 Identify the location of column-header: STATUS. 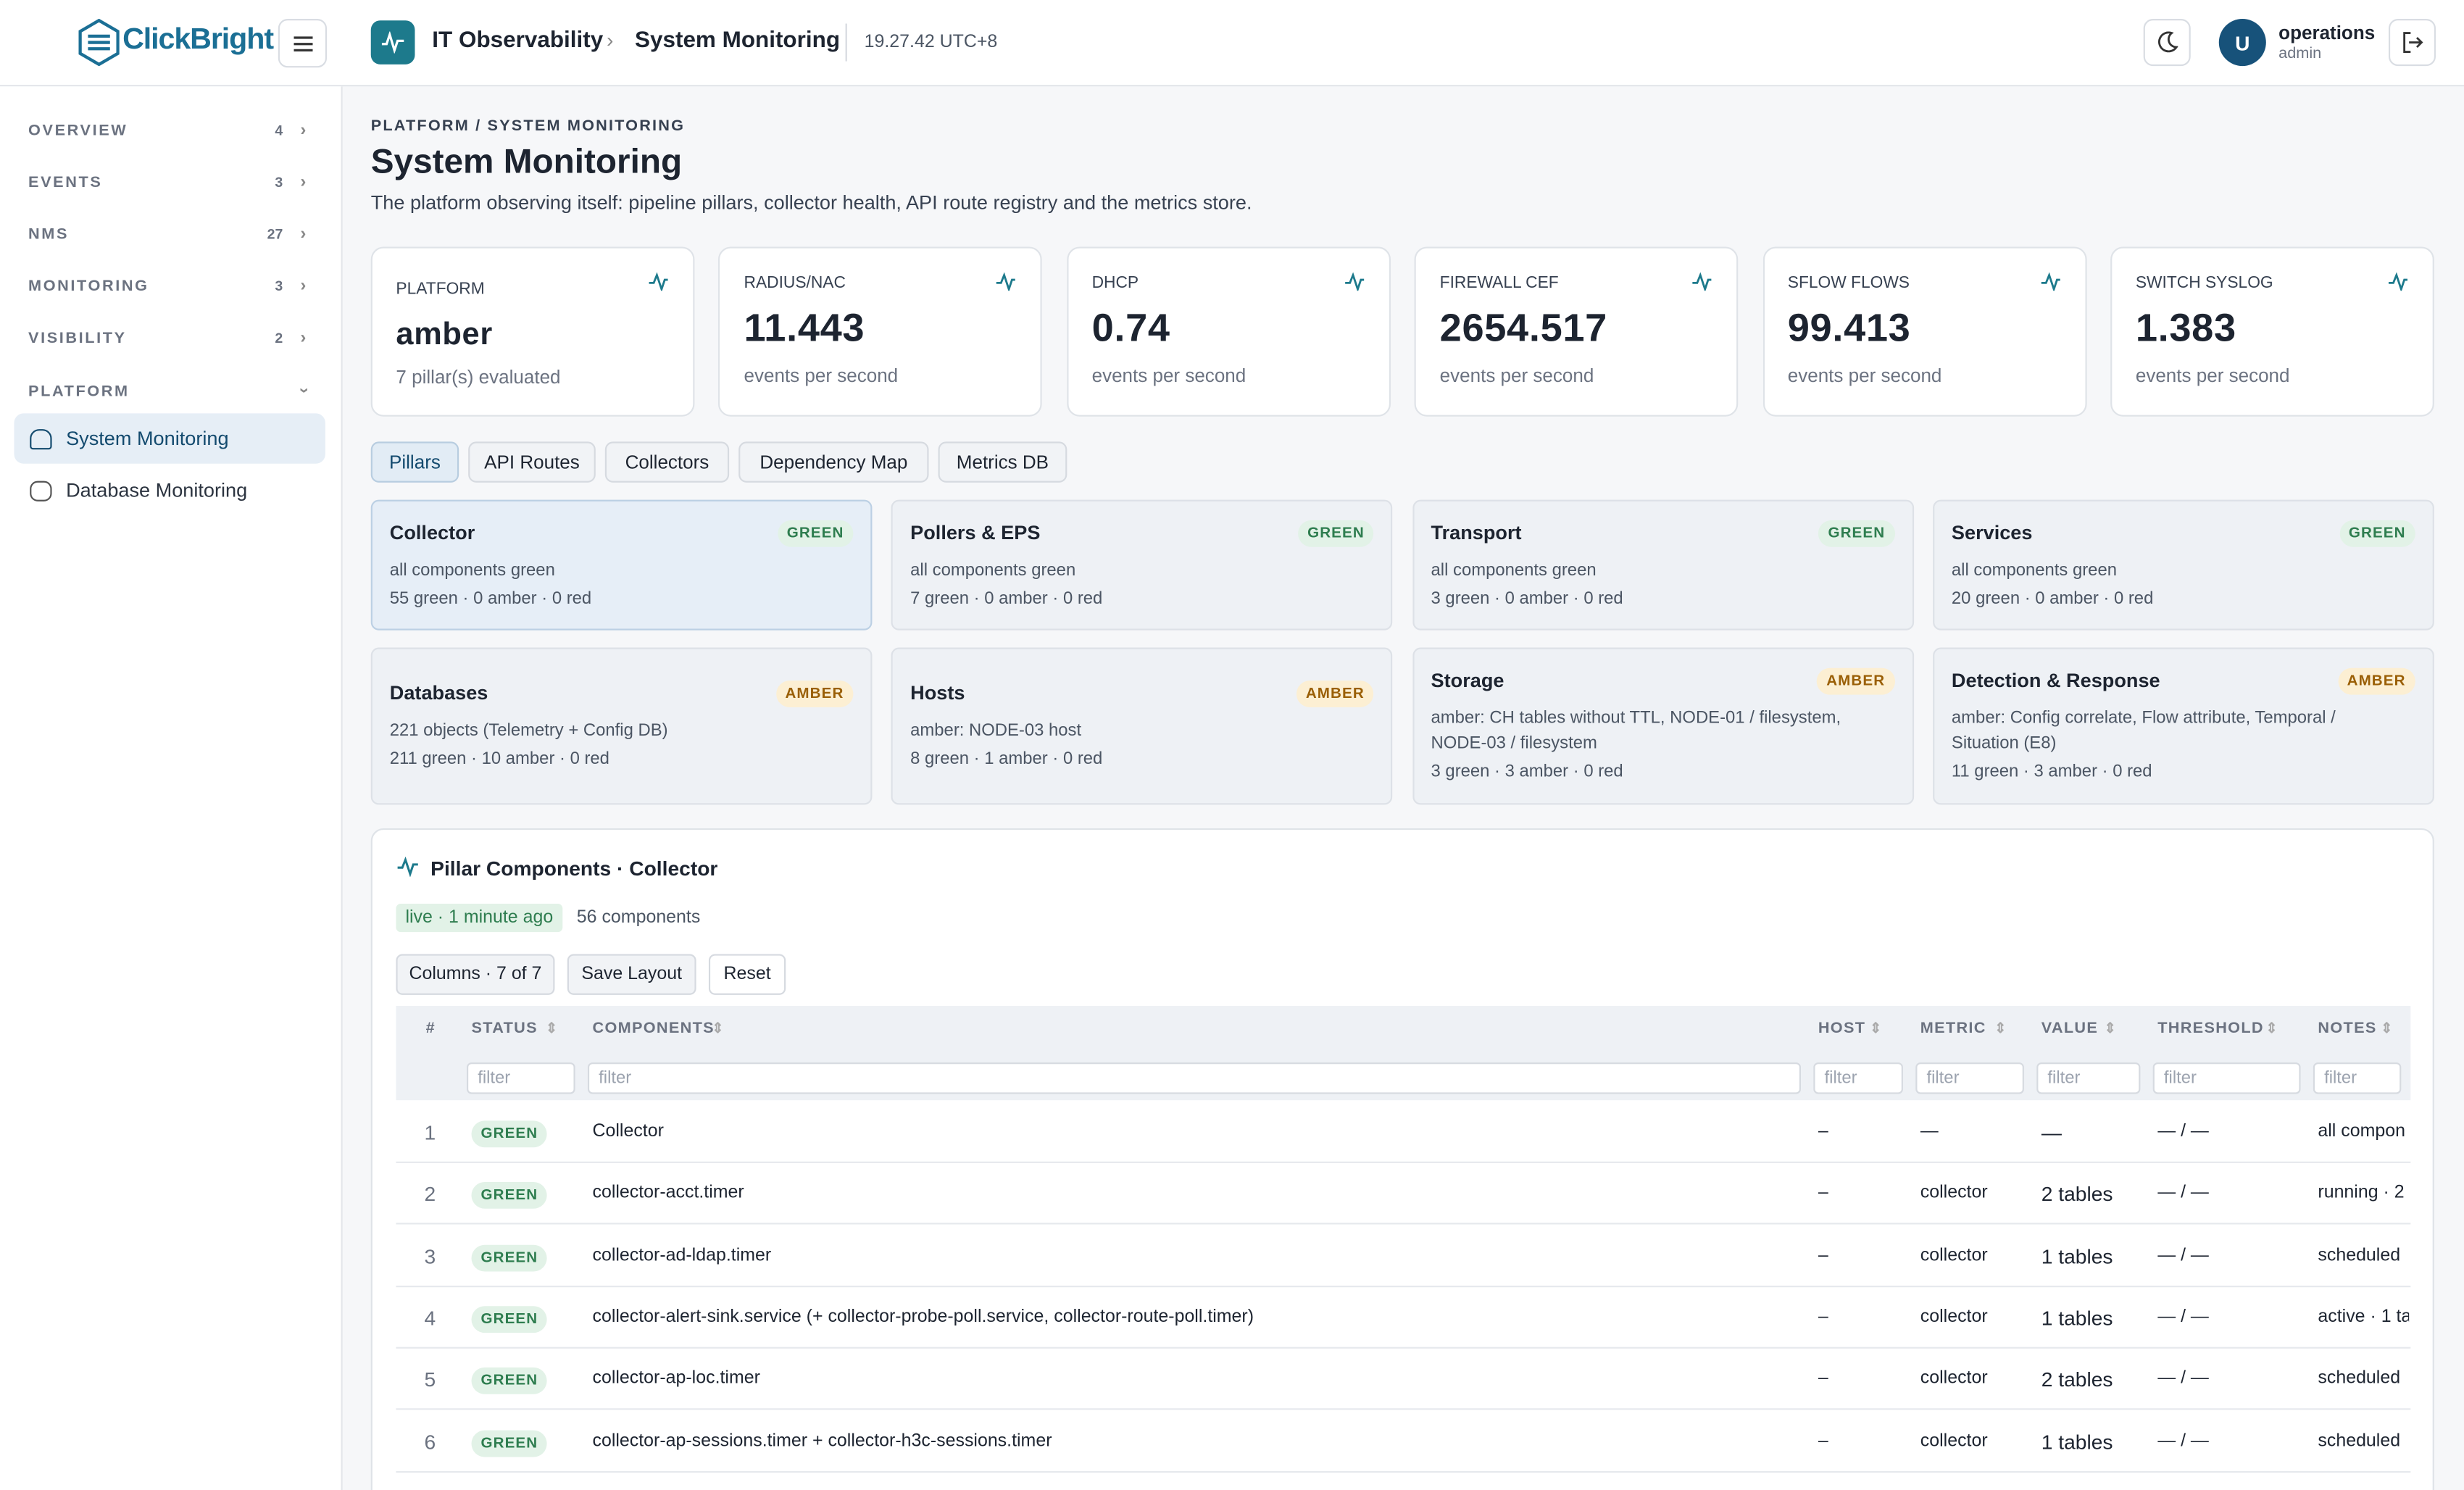
(505, 1029).